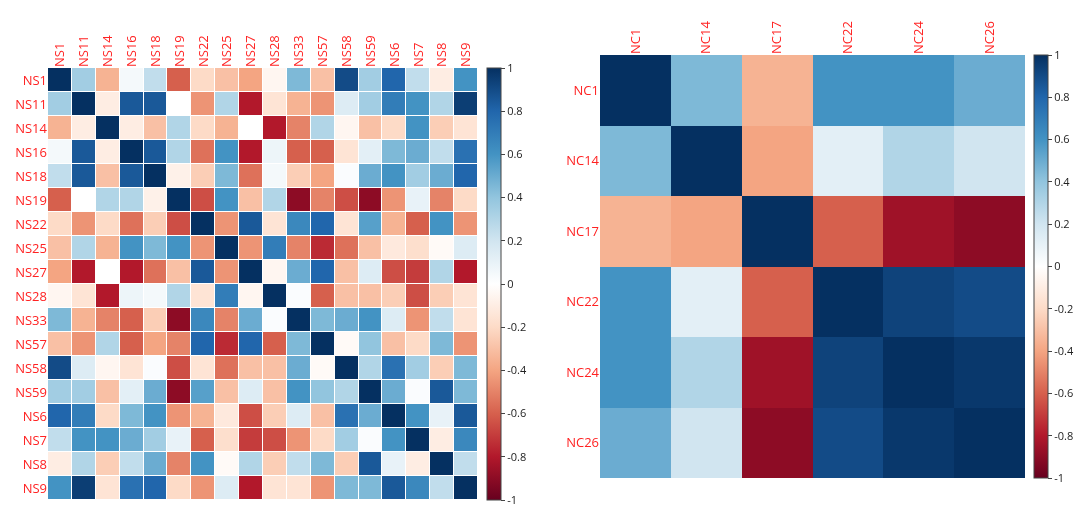 The width and height of the screenshot is (1087, 508). I want to click on y-tick-label: NS8, so click(34, 463).